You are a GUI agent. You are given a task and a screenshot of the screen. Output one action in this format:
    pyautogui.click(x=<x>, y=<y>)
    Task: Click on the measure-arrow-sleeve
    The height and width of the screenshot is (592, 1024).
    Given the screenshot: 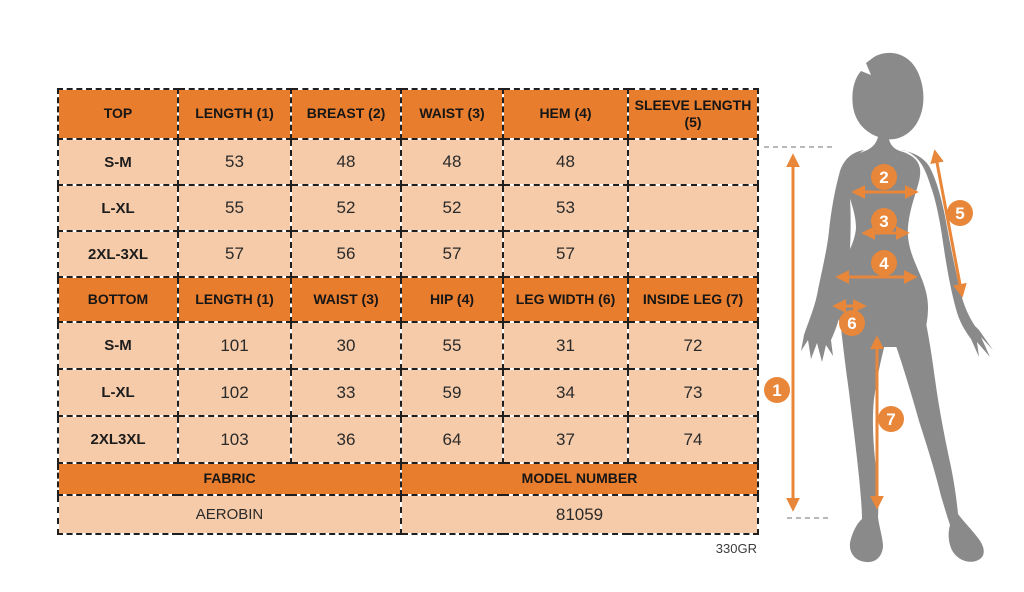 What is the action you would take?
    pyautogui.click(x=948, y=223)
    